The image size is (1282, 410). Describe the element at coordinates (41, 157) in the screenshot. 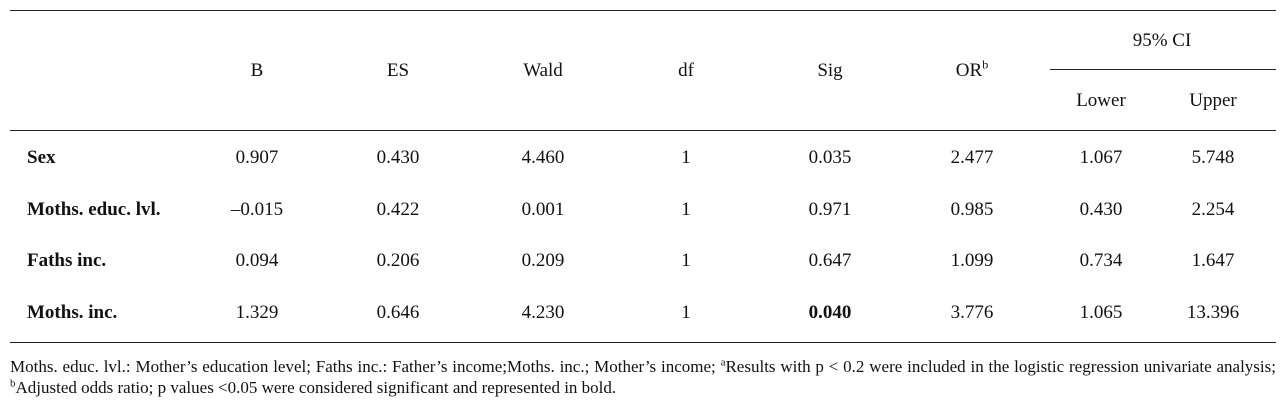

I see `row-label: Sex` at that location.